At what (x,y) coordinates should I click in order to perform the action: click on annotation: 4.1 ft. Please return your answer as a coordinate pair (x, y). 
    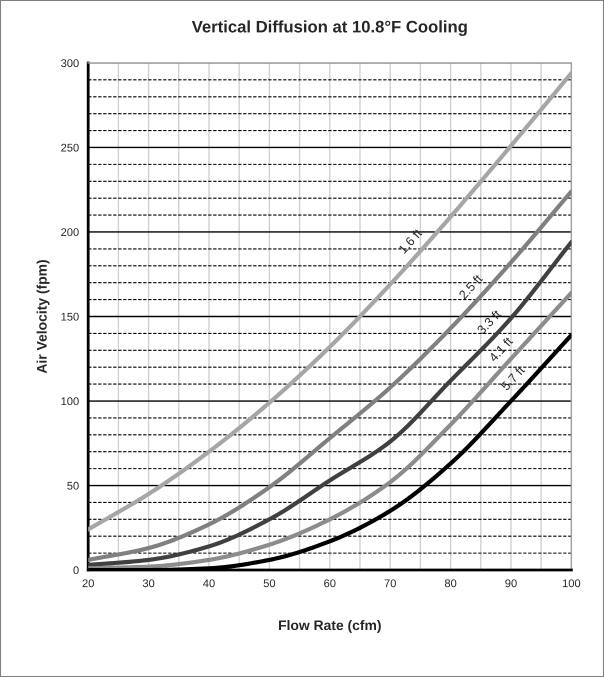
    Looking at the image, I should click on (501, 349).